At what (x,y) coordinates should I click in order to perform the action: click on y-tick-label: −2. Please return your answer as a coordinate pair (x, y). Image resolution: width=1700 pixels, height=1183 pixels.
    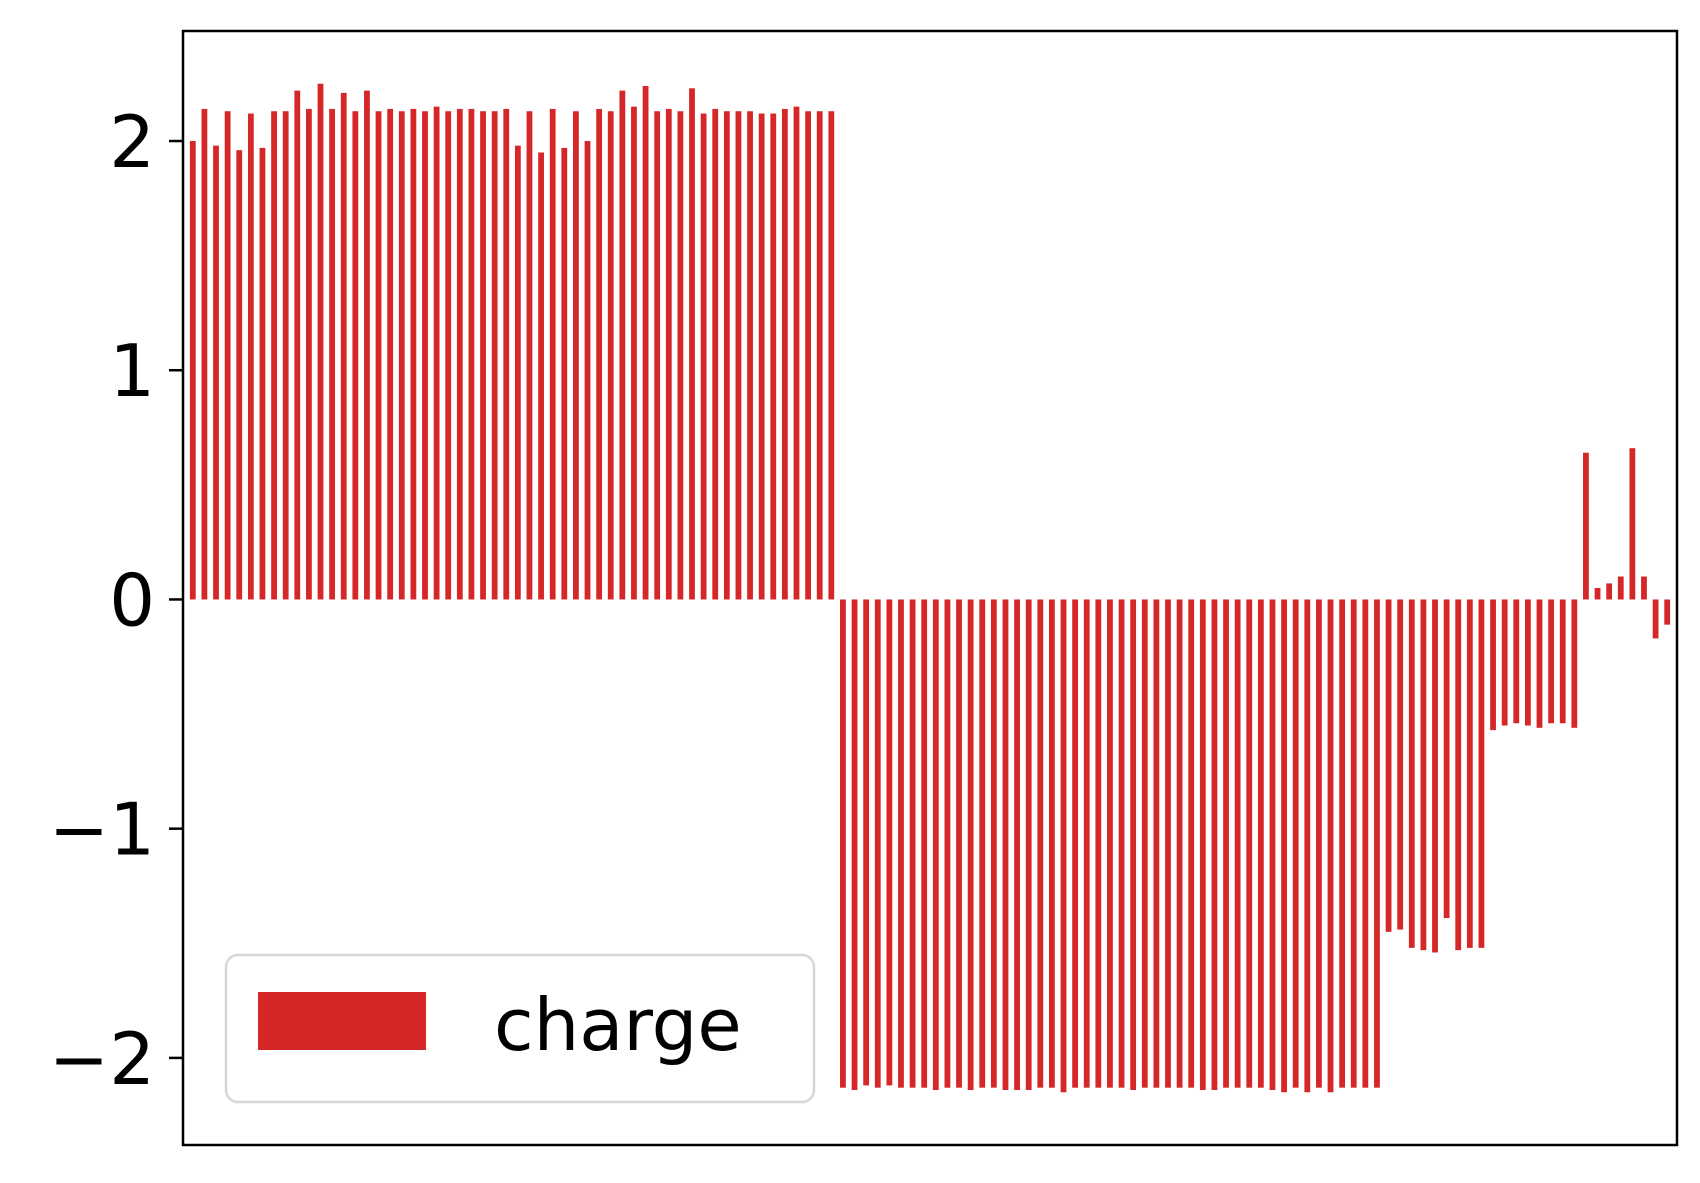
    Looking at the image, I should click on (102, 1059).